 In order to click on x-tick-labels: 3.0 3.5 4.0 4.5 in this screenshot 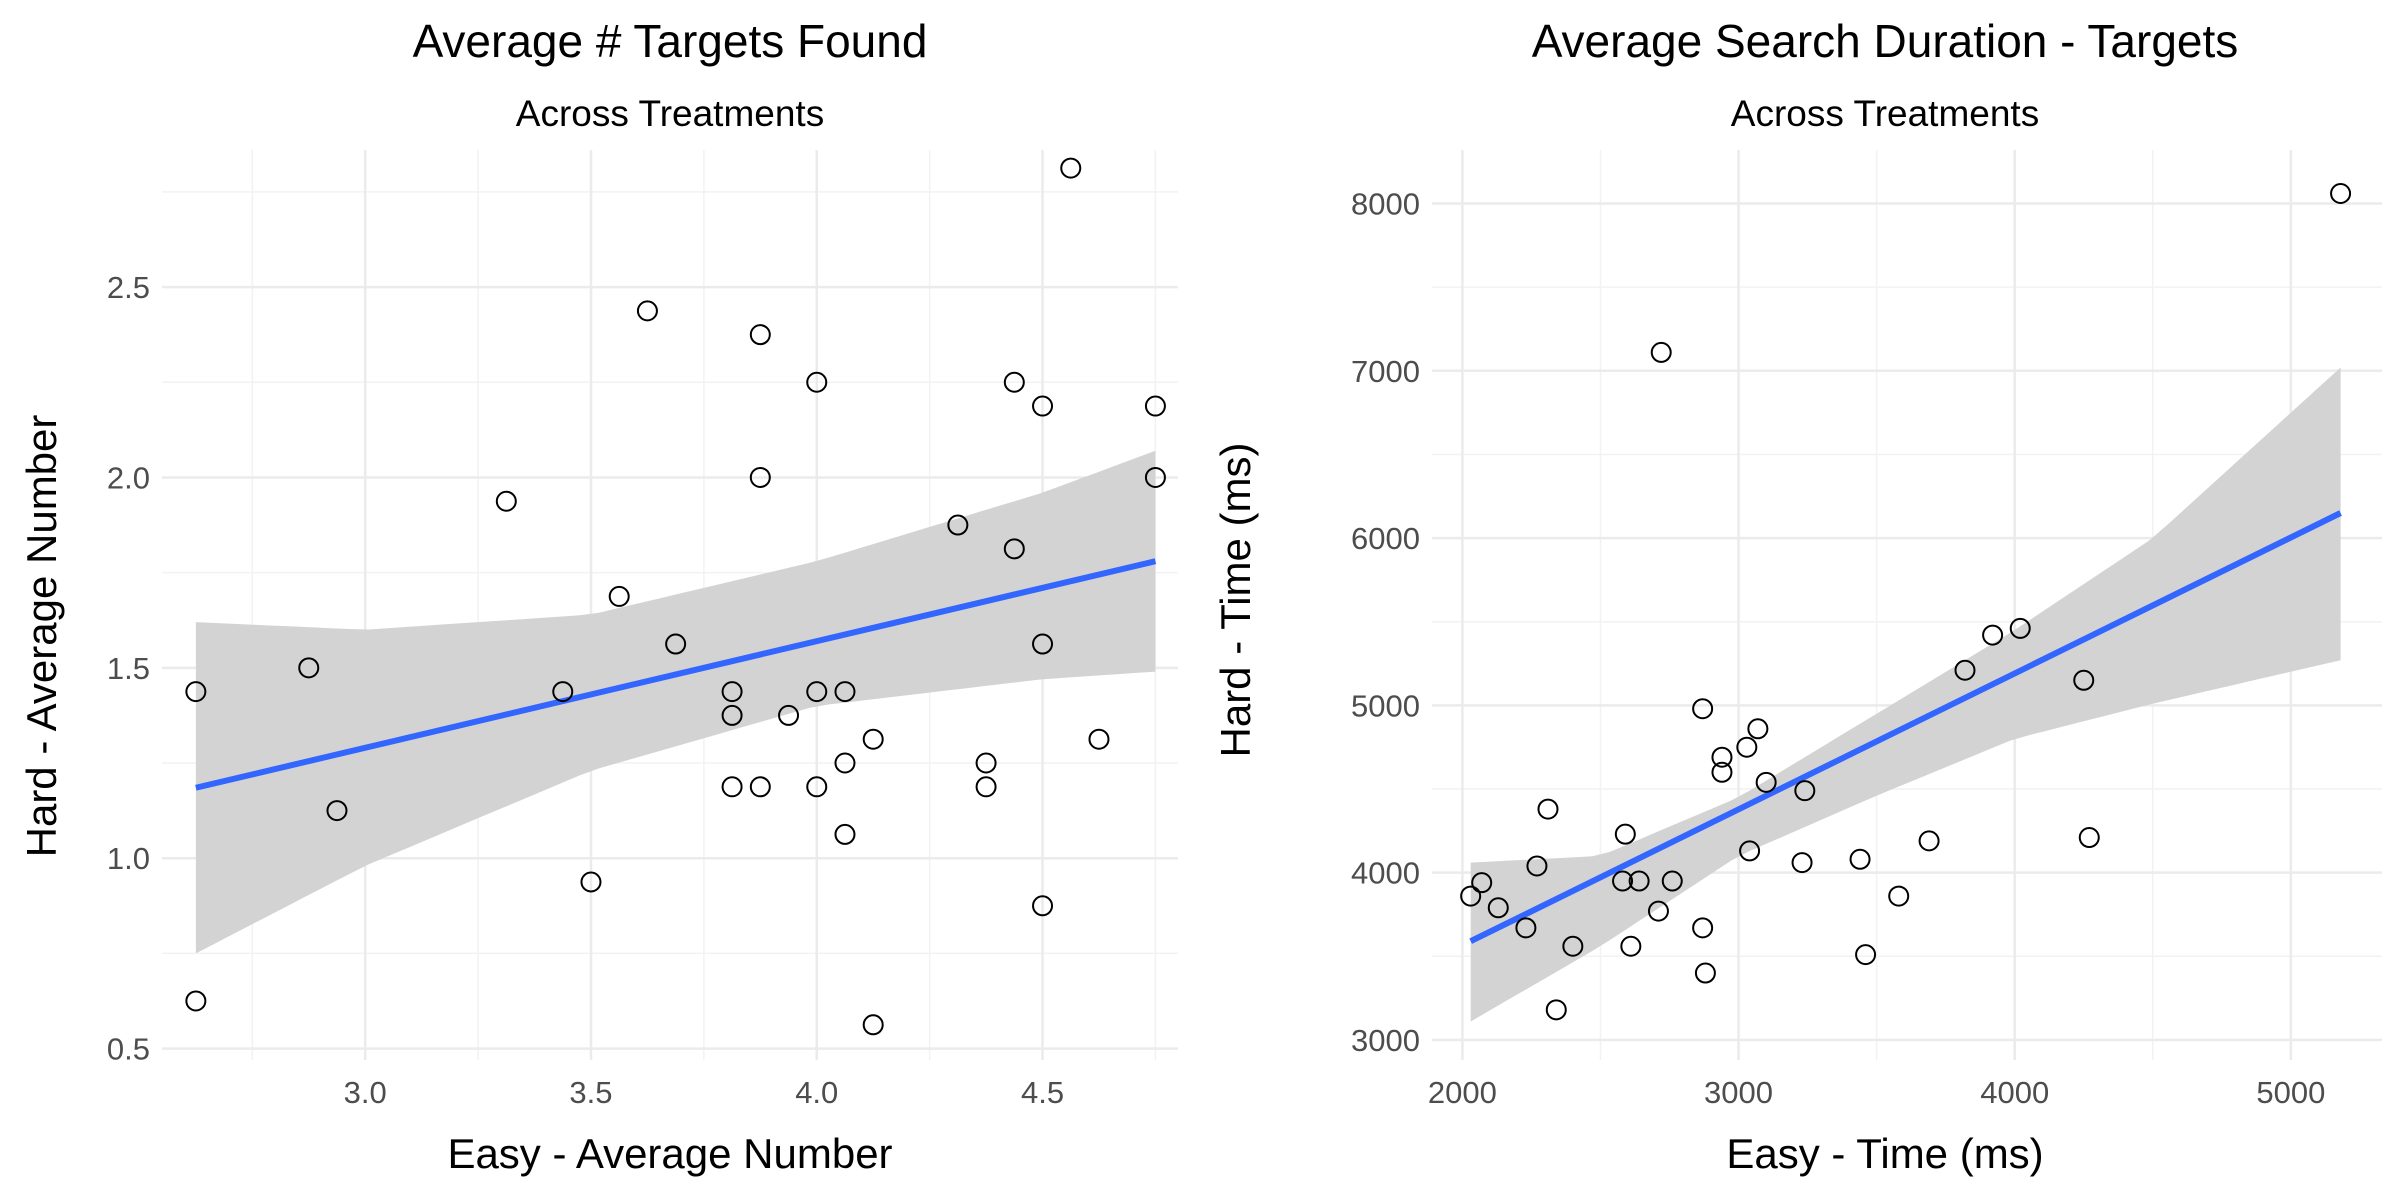, I will do `click(704, 1092)`.